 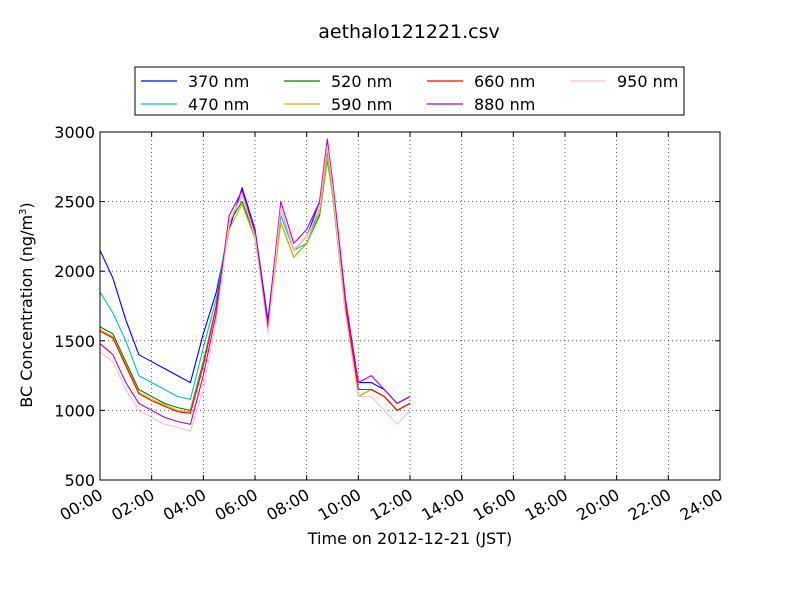 I want to click on y-tick-label: 3000, so click(x=74, y=132).